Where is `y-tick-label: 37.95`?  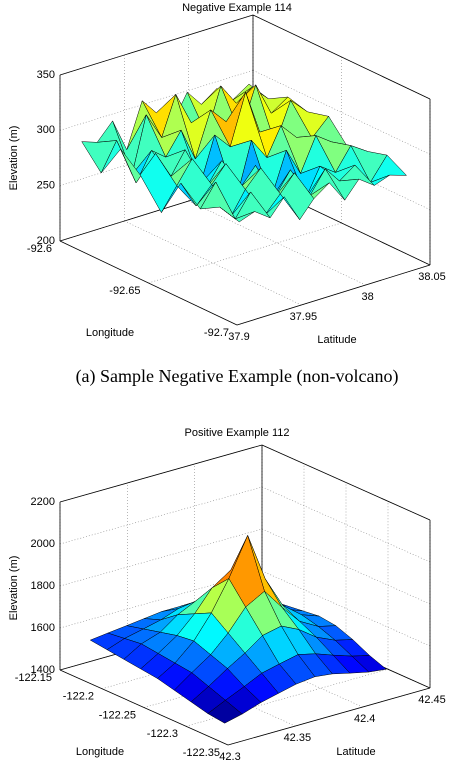
y-tick-label: 37.95 is located at coordinates (304, 317).